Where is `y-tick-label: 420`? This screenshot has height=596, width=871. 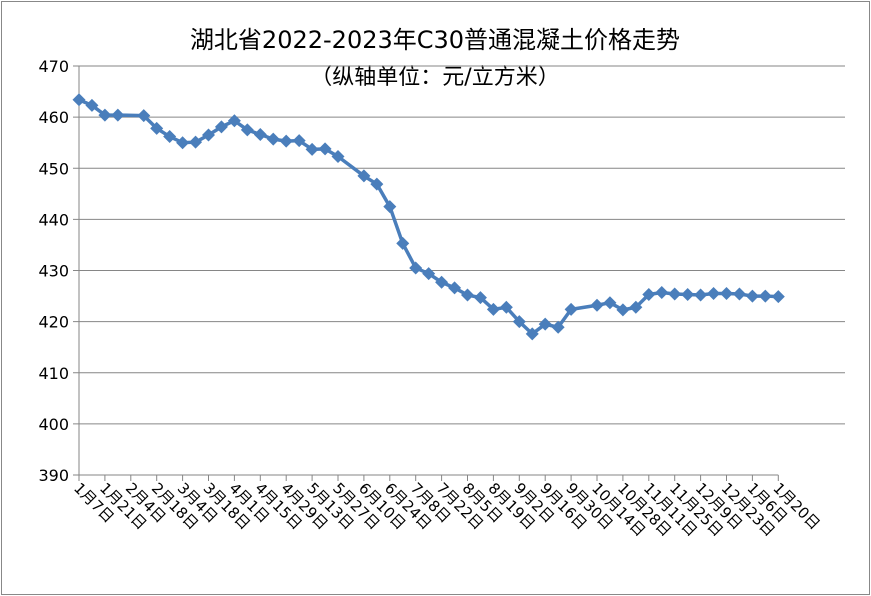
y-tick-label: 420 is located at coordinates (53, 322).